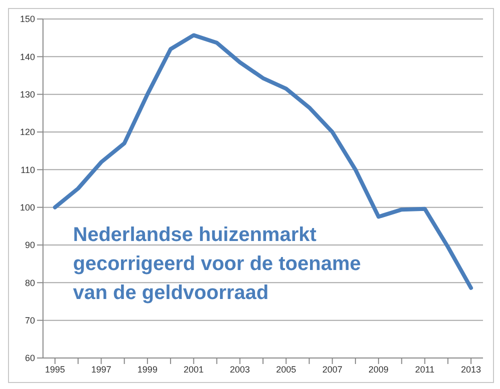 The width and height of the screenshot is (500, 389). Describe the element at coordinates (217, 264) in the screenshot. I see `annotation: Nederlandse huizenmarkt gecorrigeerd voor de toename van de geldvoorraad` at that location.